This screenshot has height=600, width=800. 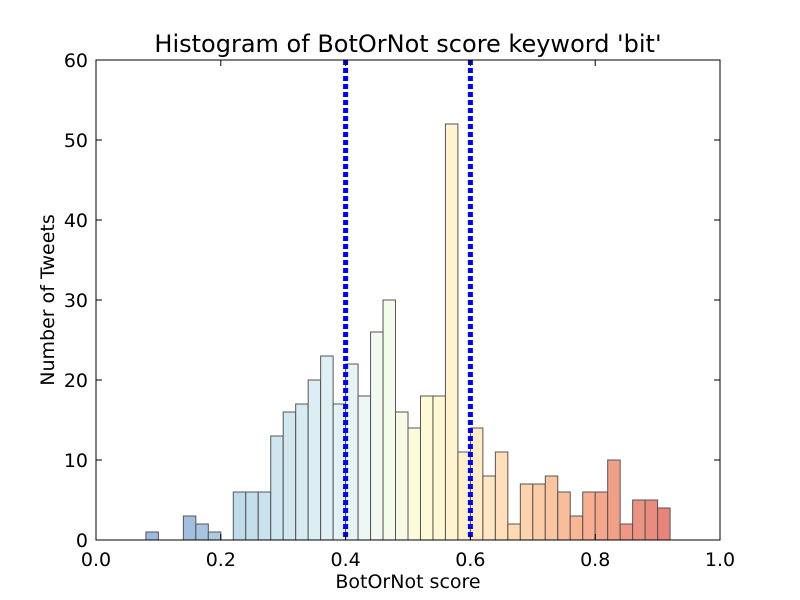 What do you see at coordinates (76, 61) in the screenshot?
I see `y-tick-label-6: 60` at bounding box center [76, 61].